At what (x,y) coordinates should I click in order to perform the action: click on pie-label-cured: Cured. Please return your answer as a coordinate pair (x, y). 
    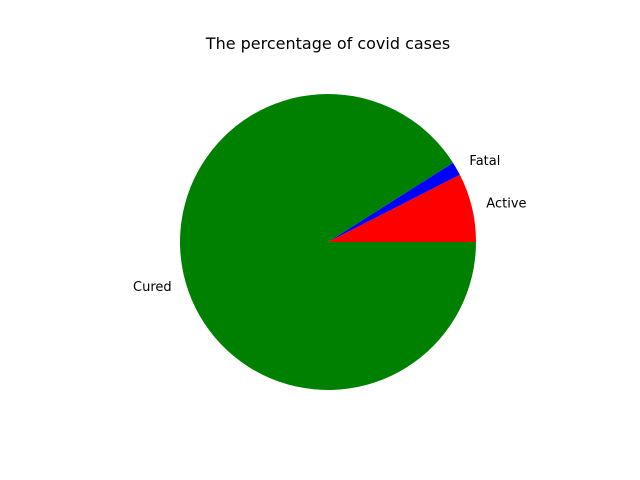
    Looking at the image, I should click on (152, 287).